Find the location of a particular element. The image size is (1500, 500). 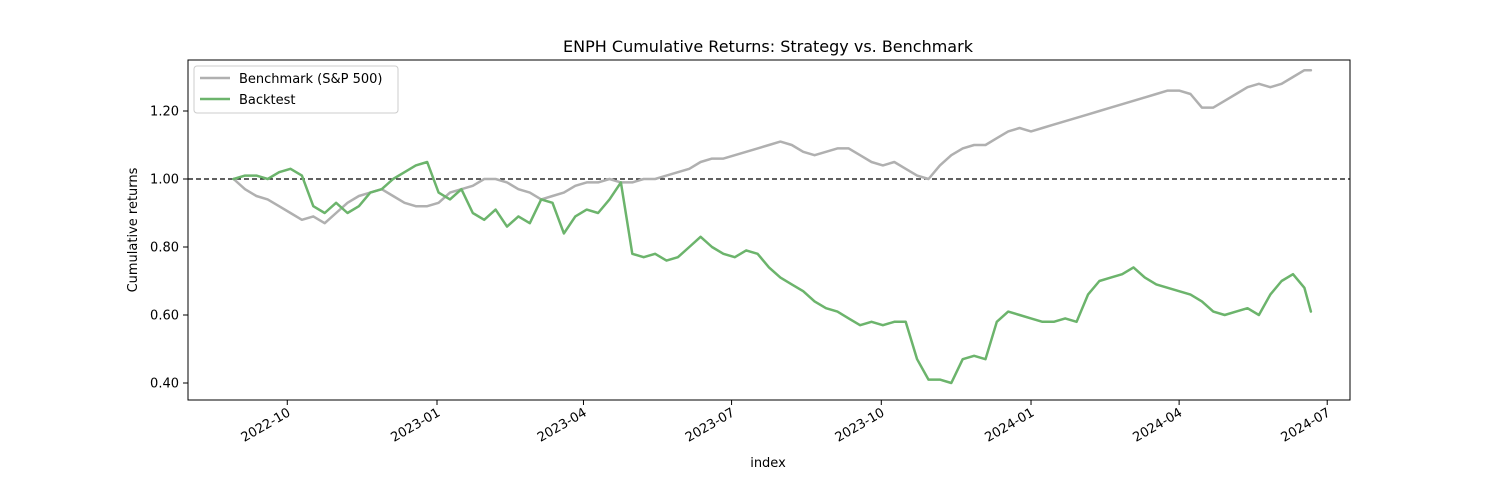

y-tick-label: 1.20 is located at coordinates (164, 112).